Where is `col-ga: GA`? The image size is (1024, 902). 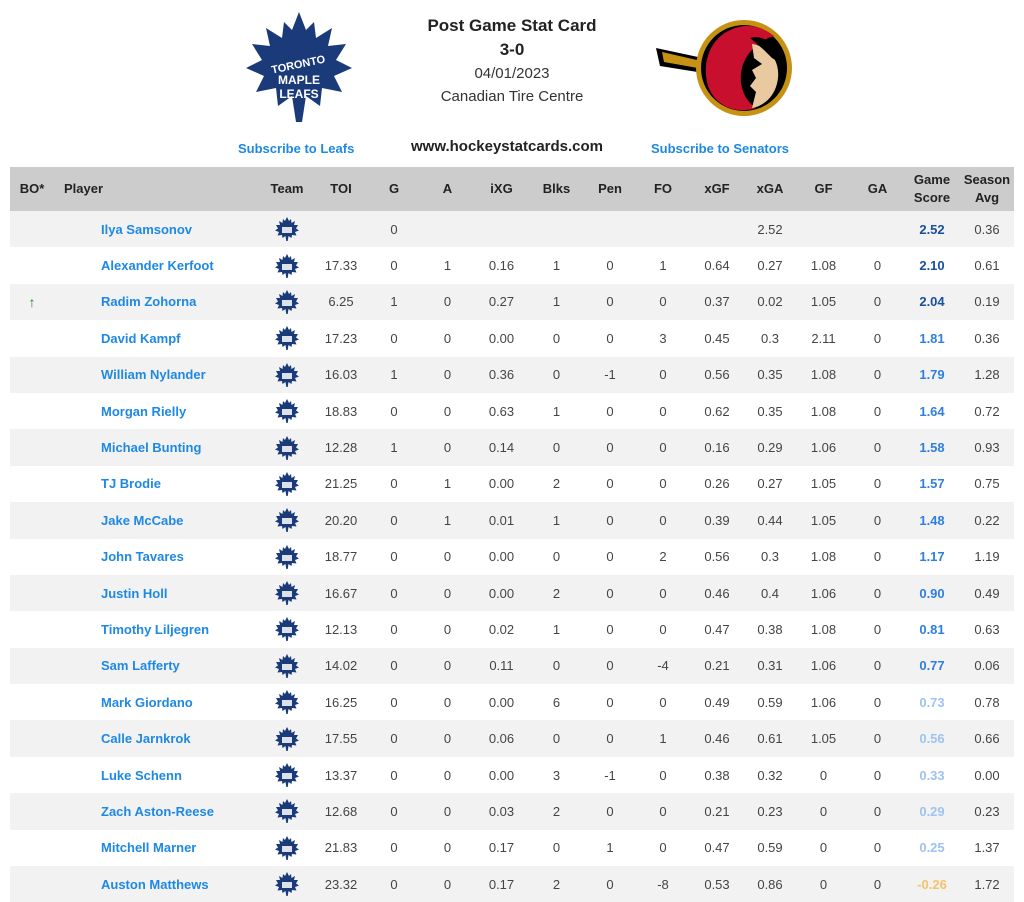 col-ga: GA is located at coordinates (877, 188).